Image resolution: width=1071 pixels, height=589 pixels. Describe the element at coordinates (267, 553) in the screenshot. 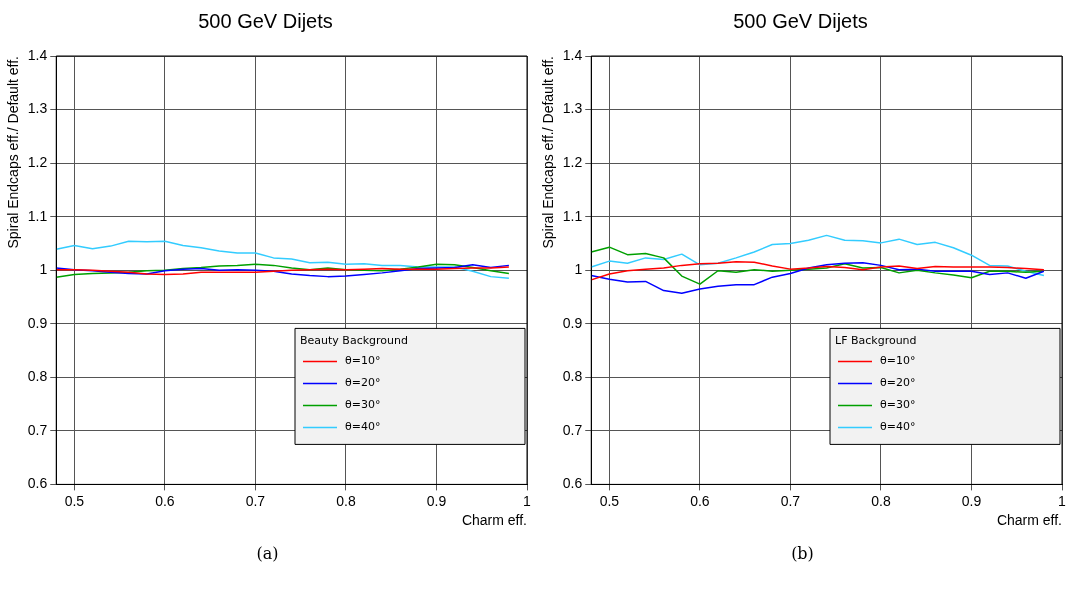

I see `text: (a)` at that location.